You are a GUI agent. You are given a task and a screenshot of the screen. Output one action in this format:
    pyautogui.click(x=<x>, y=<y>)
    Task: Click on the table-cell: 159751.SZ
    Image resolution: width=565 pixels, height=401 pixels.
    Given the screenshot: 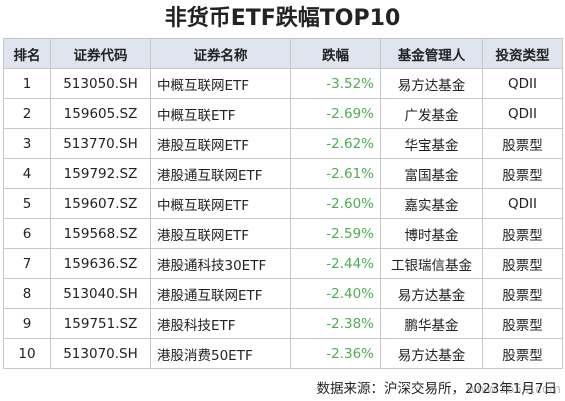 What is the action you would take?
    pyautogui.click(x=100, y=323)
    